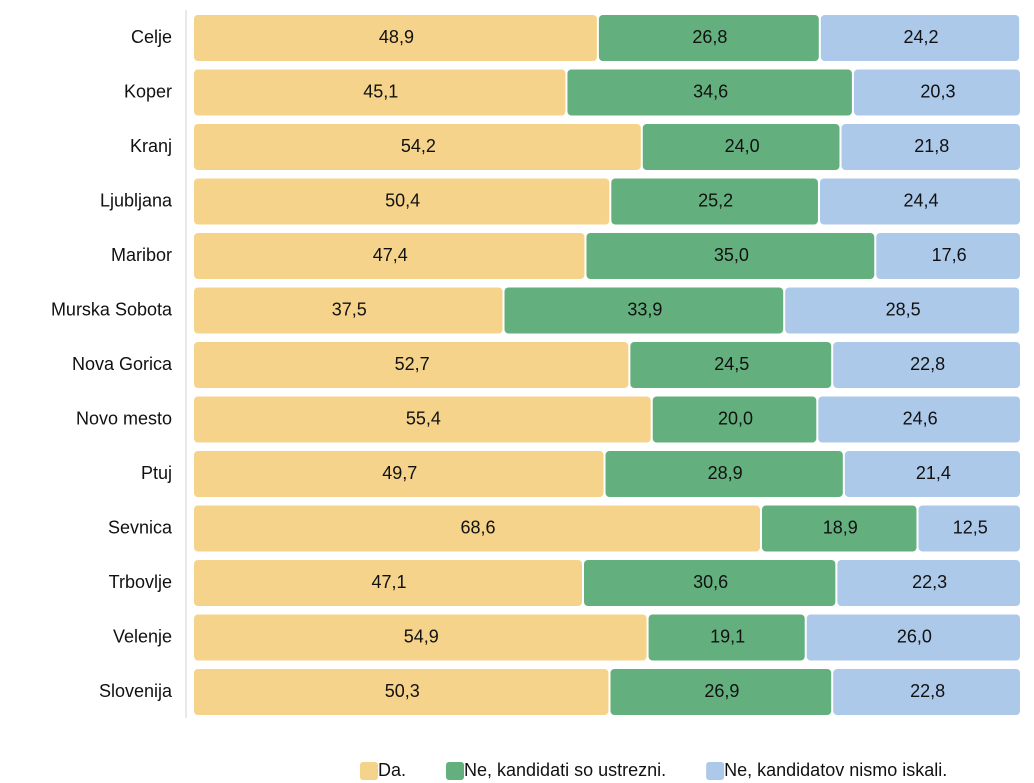 The image size is (1034, 783). I want to click on y-tick-label: Trbovlje, so click(140, 582).